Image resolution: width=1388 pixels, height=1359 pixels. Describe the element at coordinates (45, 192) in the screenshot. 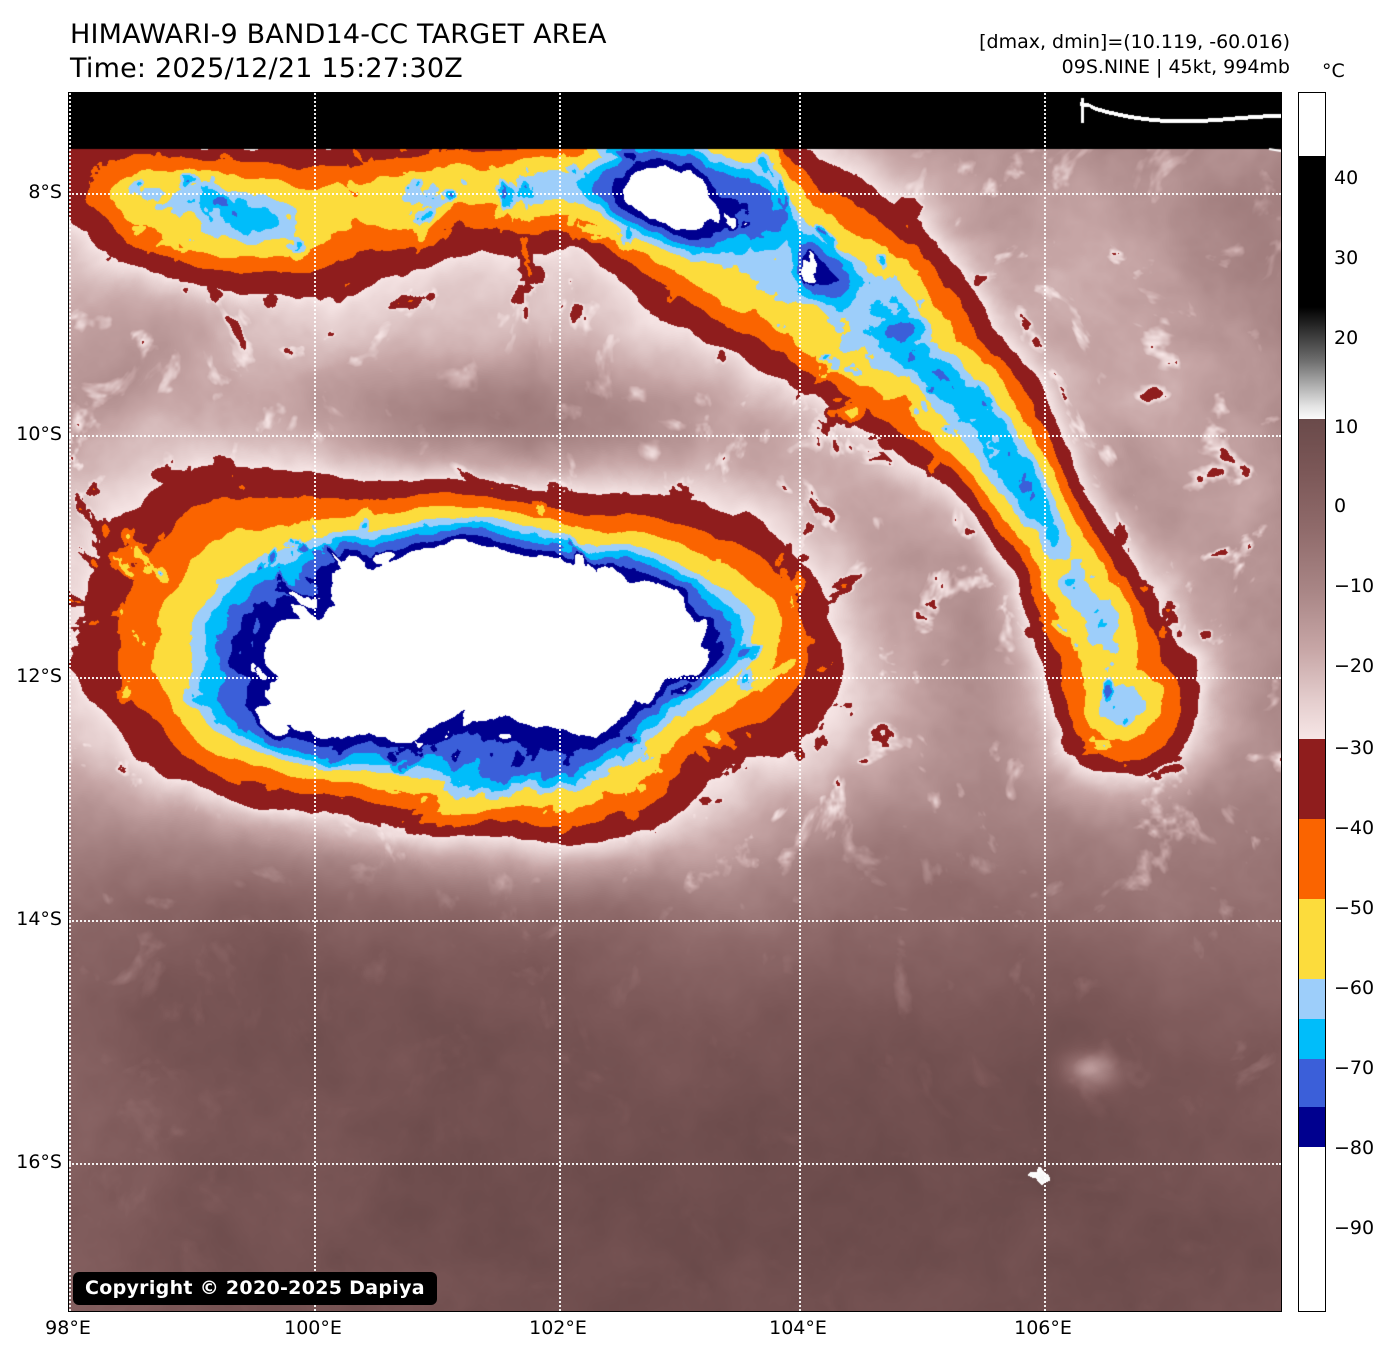

I see `lat-tick-8: 8°S` at that location.